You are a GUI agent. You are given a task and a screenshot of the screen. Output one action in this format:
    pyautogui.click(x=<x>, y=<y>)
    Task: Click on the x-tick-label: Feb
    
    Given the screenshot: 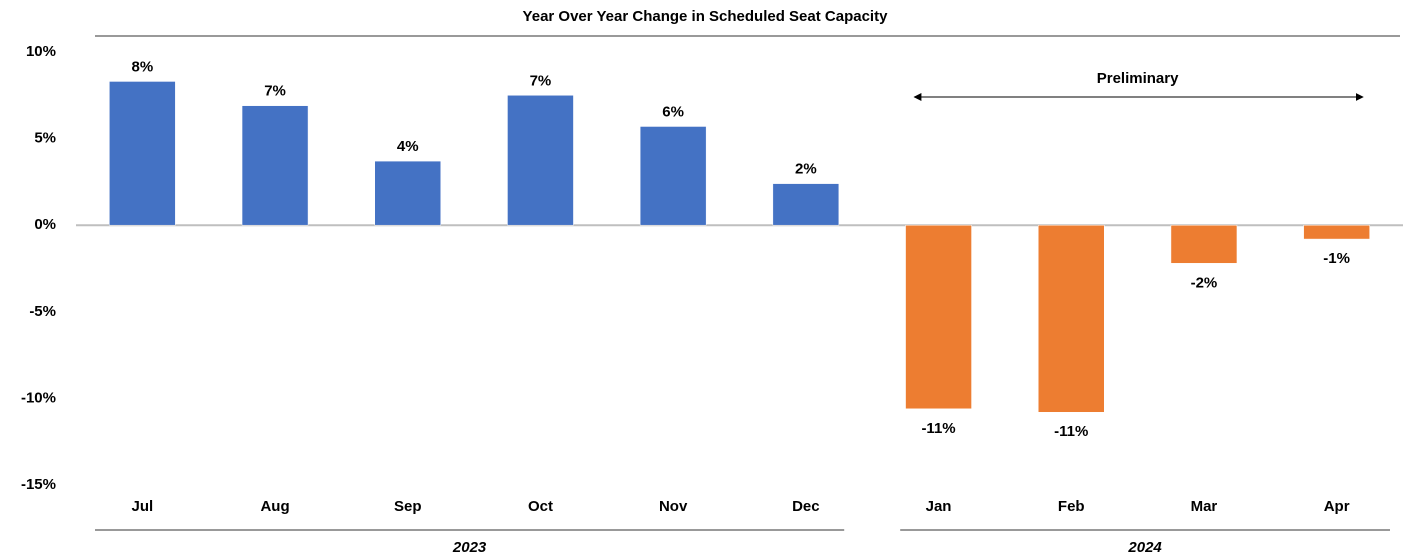 What is the action you would take?
    pyautogui.click(x=1071, y=506)
    